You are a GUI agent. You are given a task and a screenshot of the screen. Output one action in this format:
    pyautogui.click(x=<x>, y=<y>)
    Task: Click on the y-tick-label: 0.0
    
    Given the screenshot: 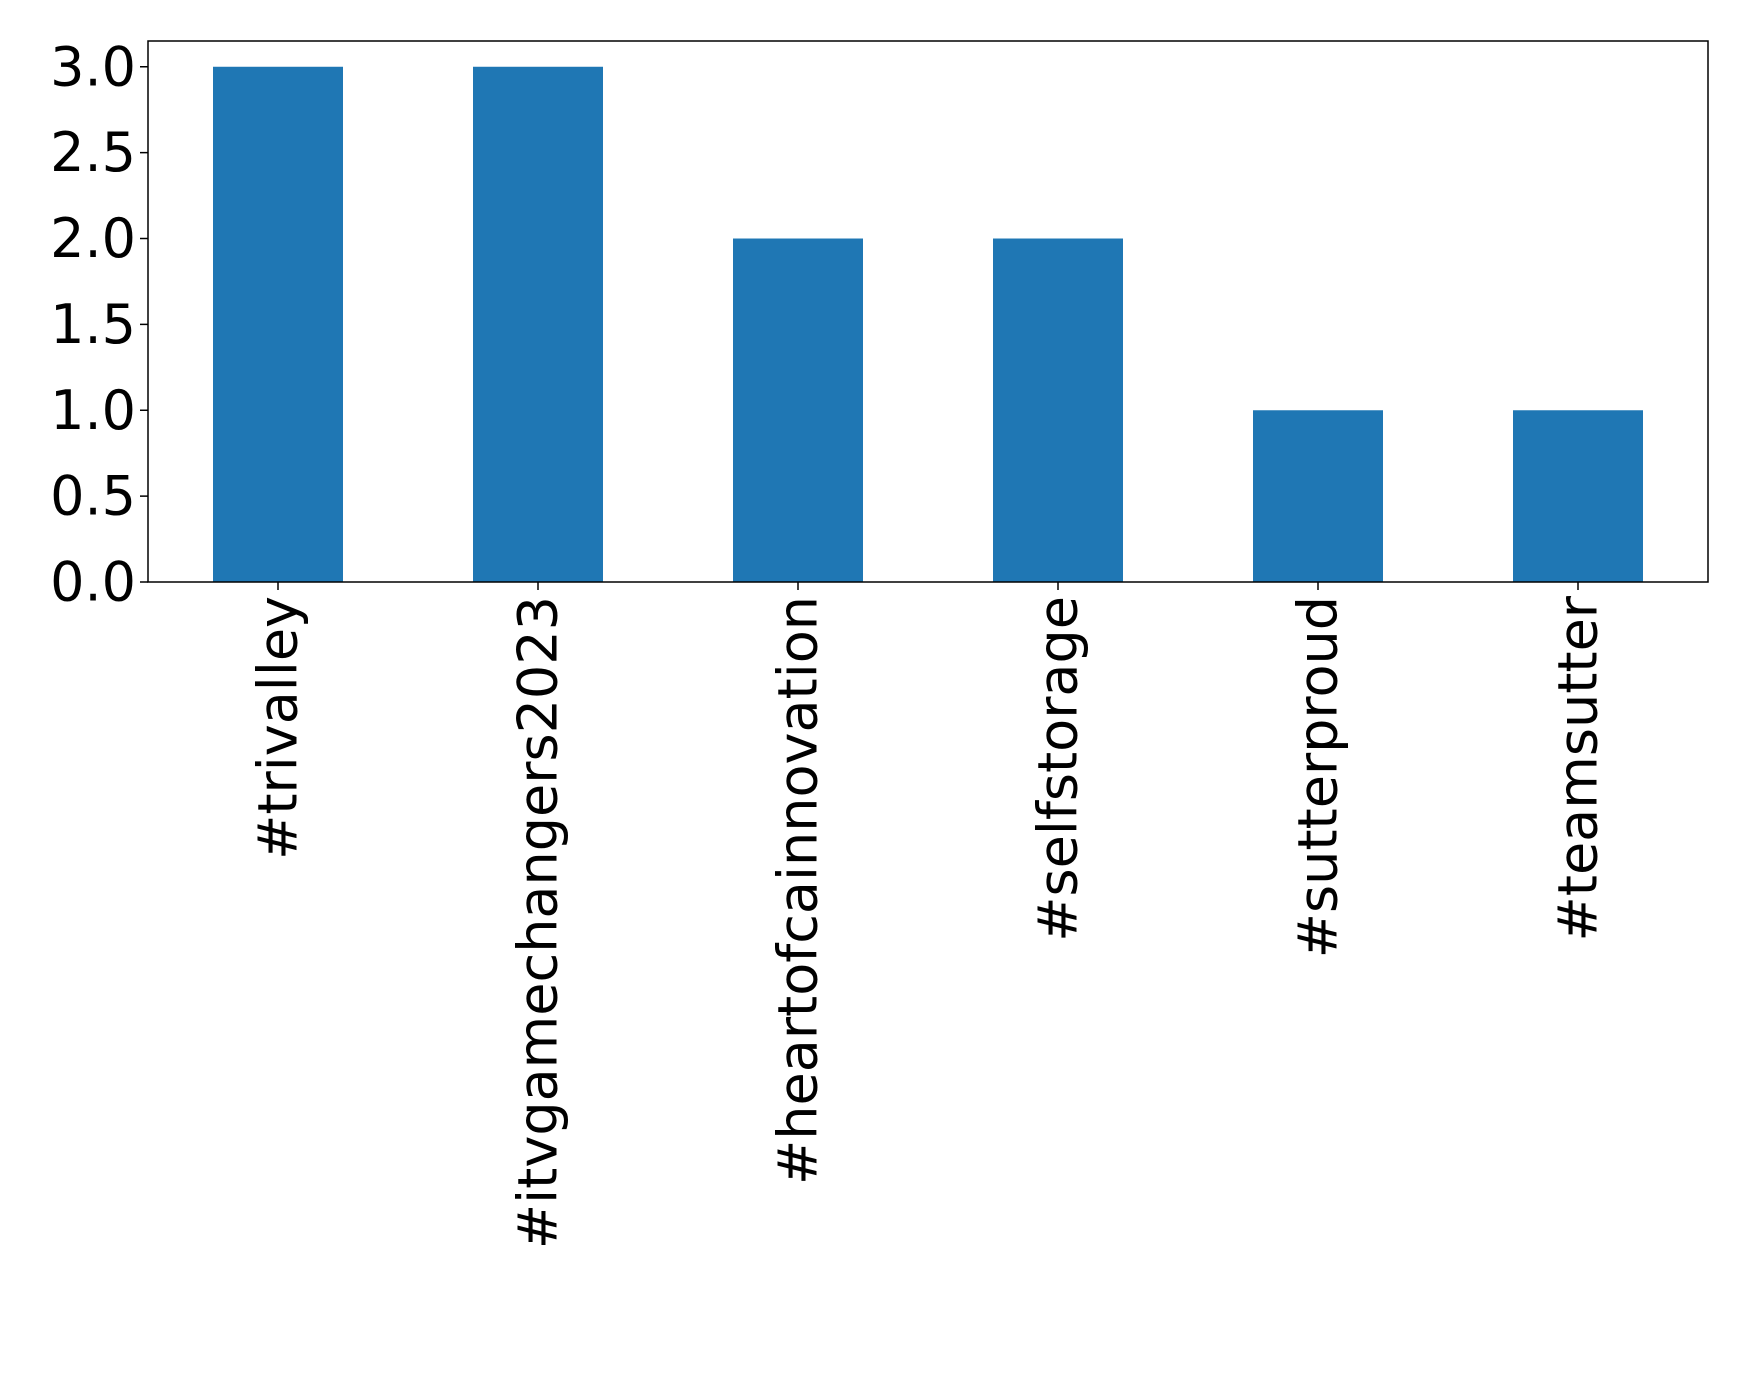 What is the action you would take?
    pyautogui.click(x=93, y=582)
    